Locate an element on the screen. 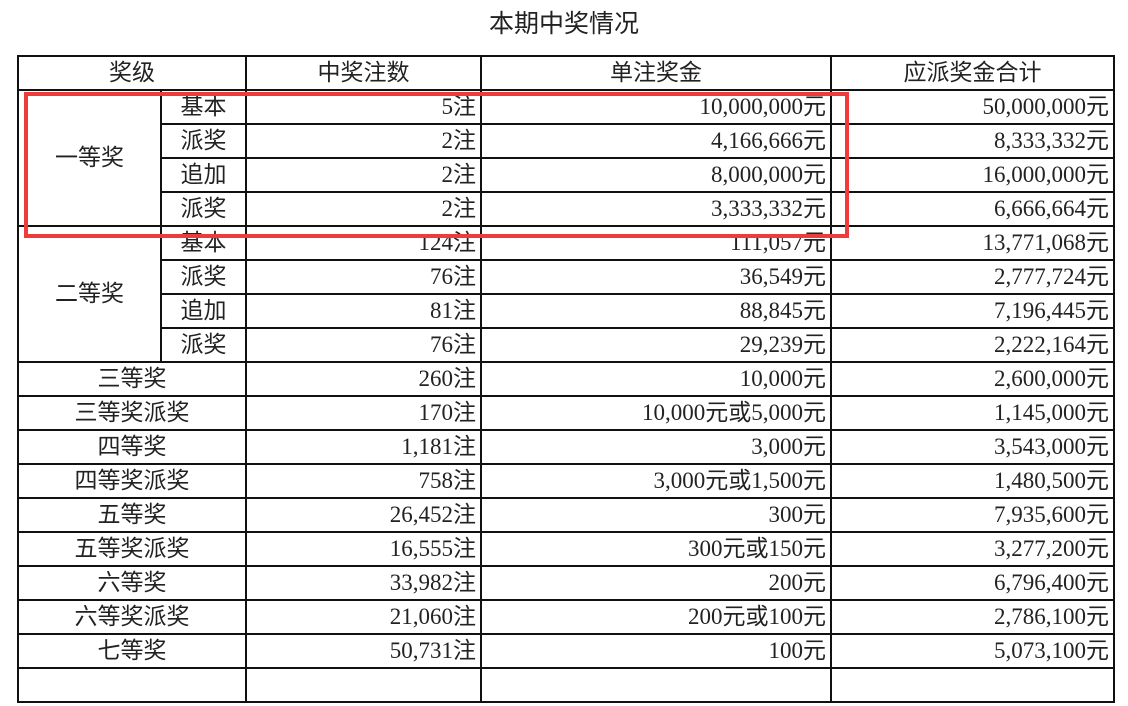 This screenshot has width=1128, height=706. winning-count: 124注 is located at coordinates (363, 243).